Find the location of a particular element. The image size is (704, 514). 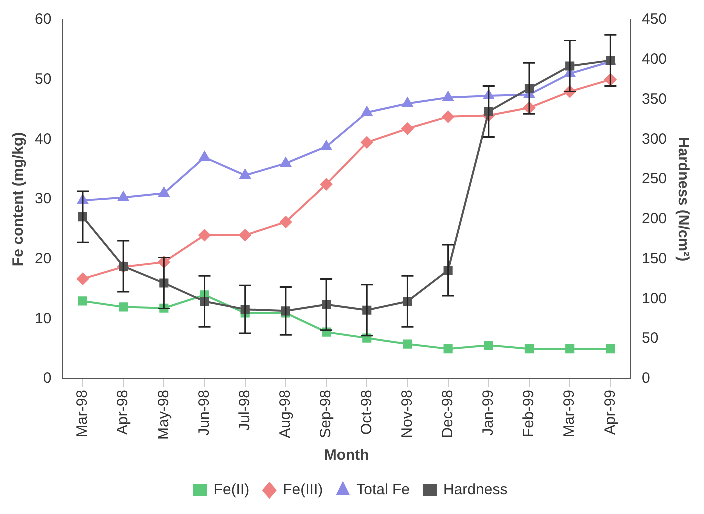

y-tick-label: 40 is located at coordinates (43, 139).